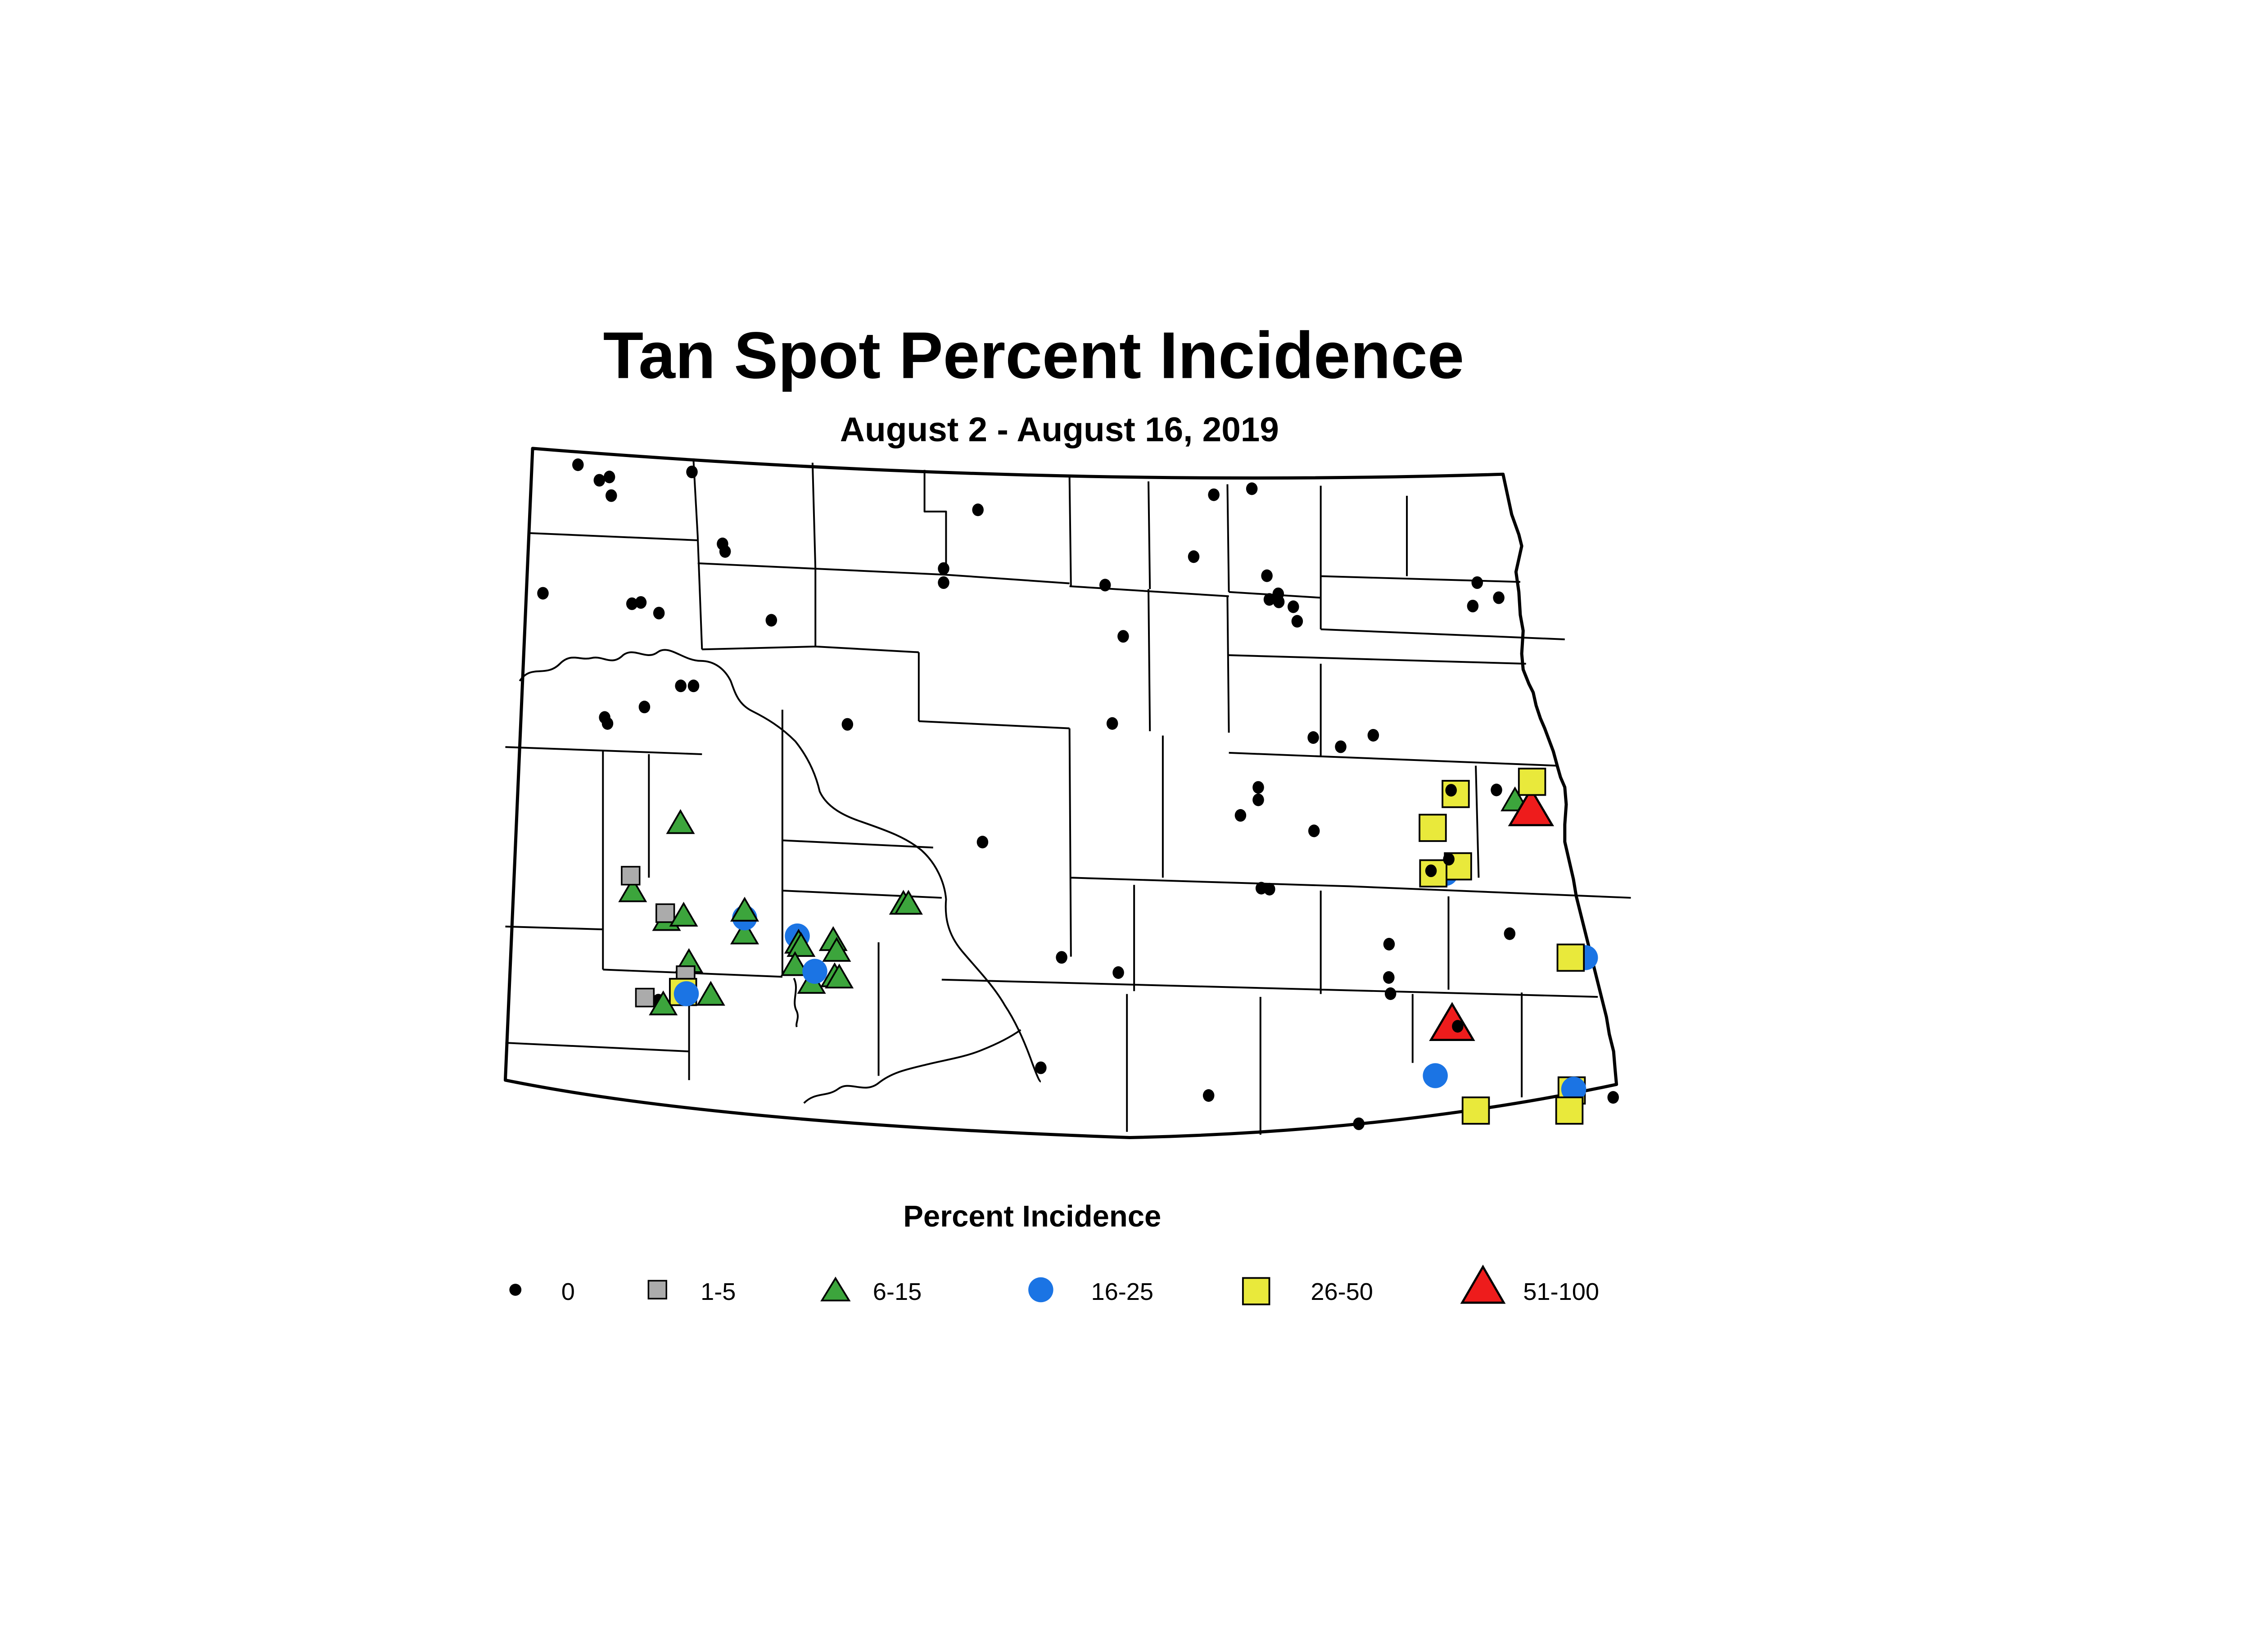 The width and height of the screenshot is (2251, 1652). What do you see at coordinates (657, 1289) in the screenshot?
I see `gray-square-symbol-icon` at bounding box center [657, 1289].